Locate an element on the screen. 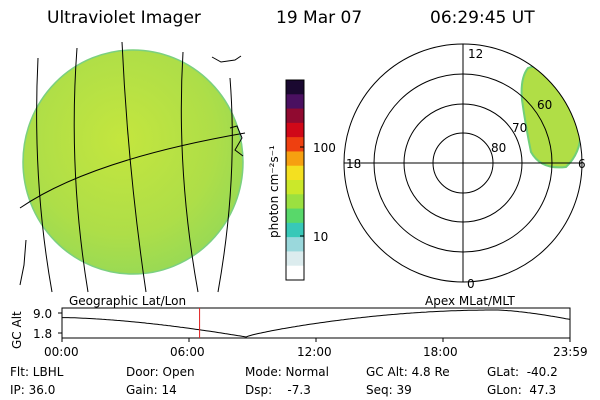 Image resolution: width=600 pixels, height=400 pixels. mlt-label-12: 12 is located at coordinates (476, 54).